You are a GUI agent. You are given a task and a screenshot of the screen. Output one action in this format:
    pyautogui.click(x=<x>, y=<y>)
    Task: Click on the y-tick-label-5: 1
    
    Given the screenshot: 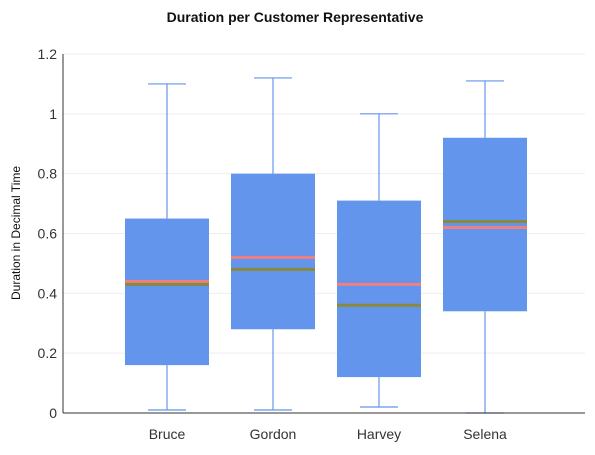 What is the action you would take?
    pyautogui.click(x=53, y=114)
    